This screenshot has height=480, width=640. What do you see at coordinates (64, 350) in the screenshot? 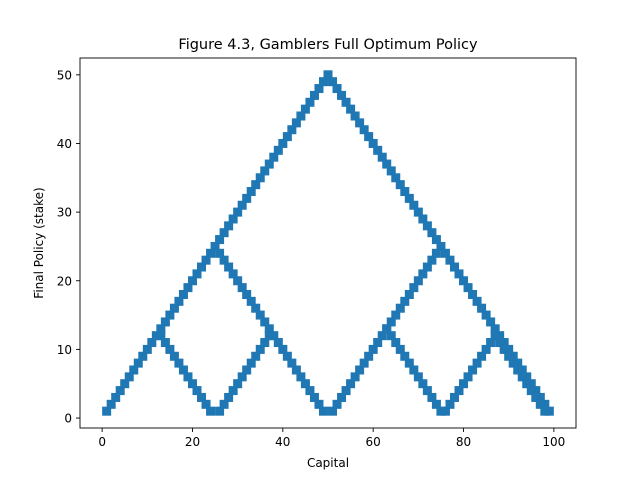
I see `y-tick-label: 10` at bounding box center [64, 350].